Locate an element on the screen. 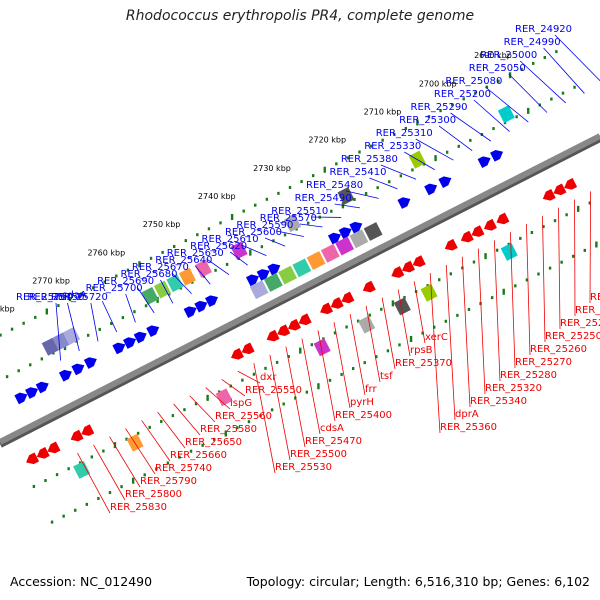  gene-label: RER_25720 is located at coordinates (79, 297).